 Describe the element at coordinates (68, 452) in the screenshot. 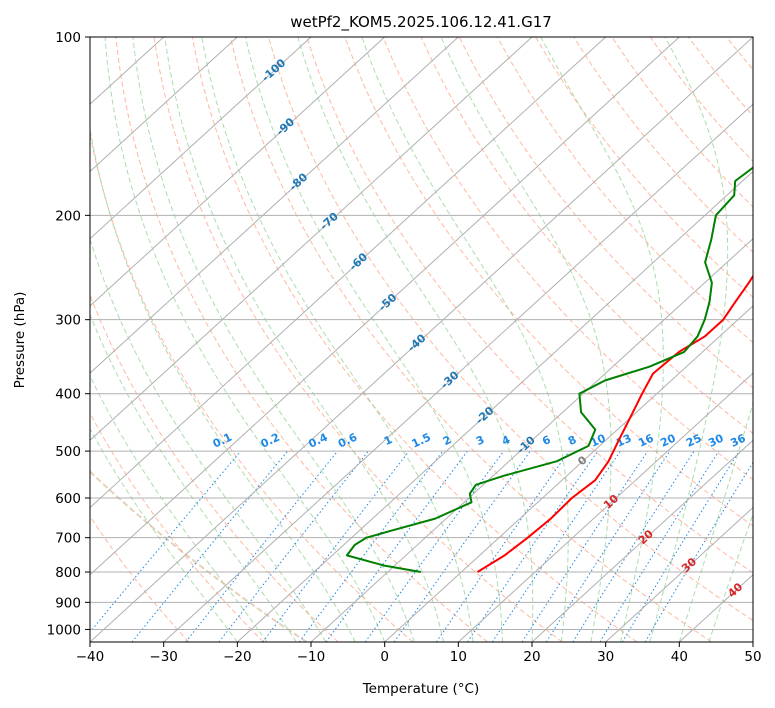

I see `y-tick-label: 500` at that location.